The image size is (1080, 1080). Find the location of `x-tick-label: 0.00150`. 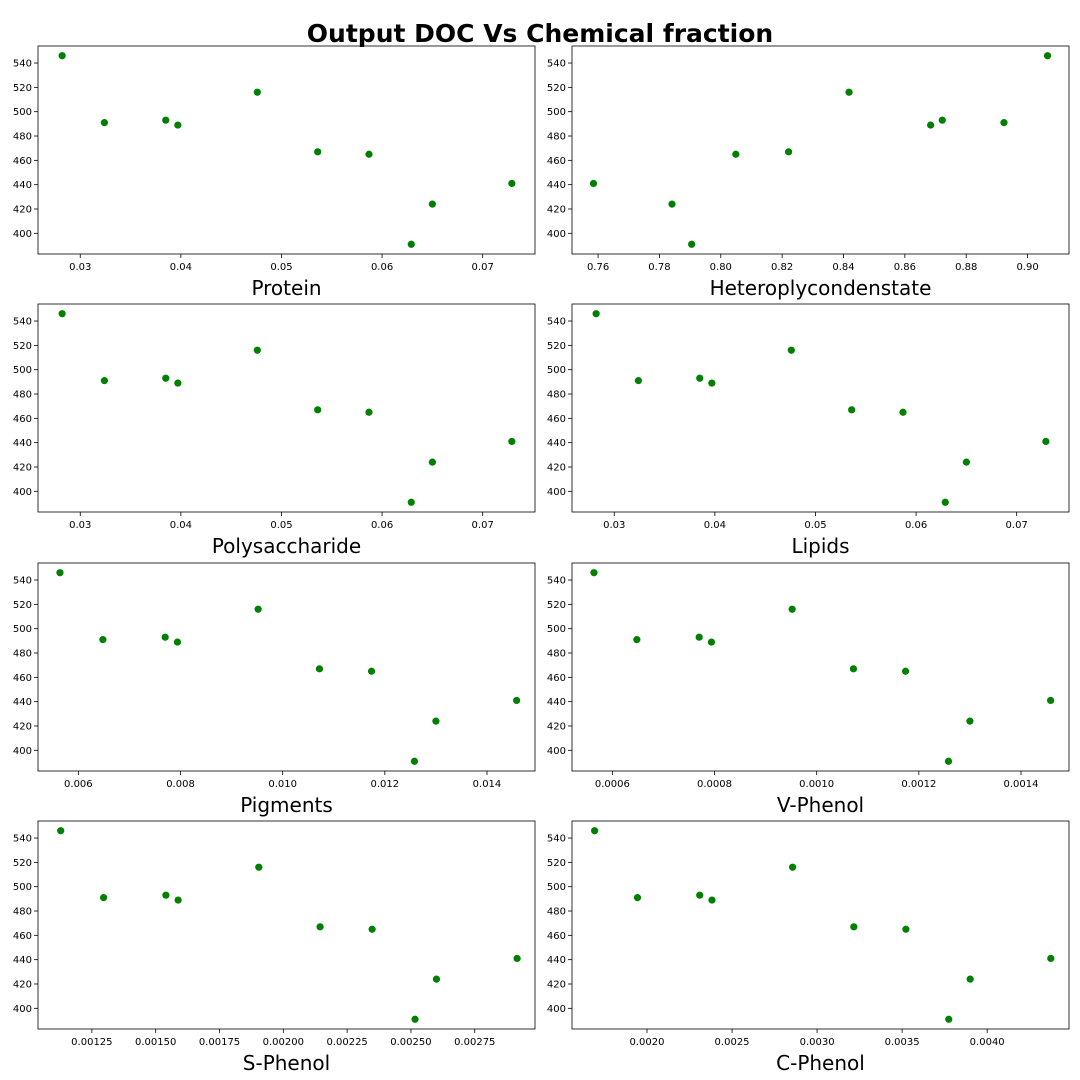

x-tick-label: 0.00150 is located at coordinates (155, 1042).